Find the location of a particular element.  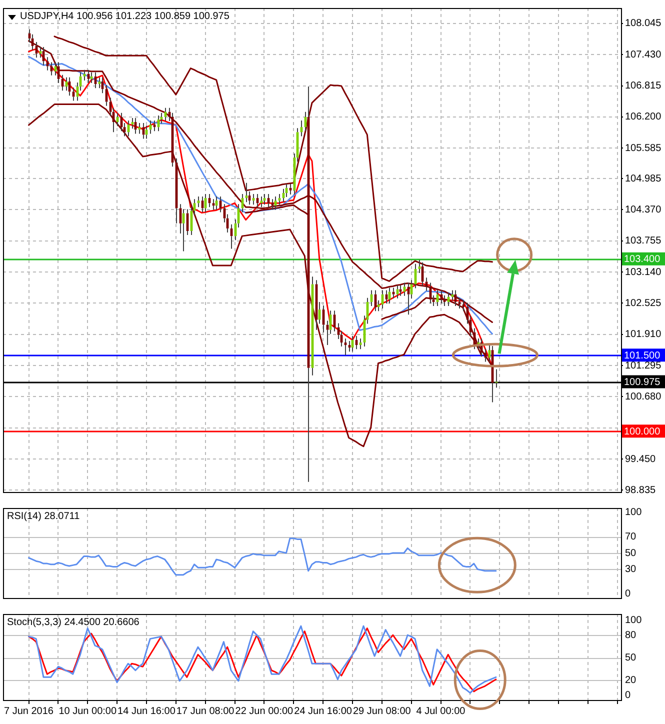

y-tick-label: 106.200 is located at coordinates (643, 117).